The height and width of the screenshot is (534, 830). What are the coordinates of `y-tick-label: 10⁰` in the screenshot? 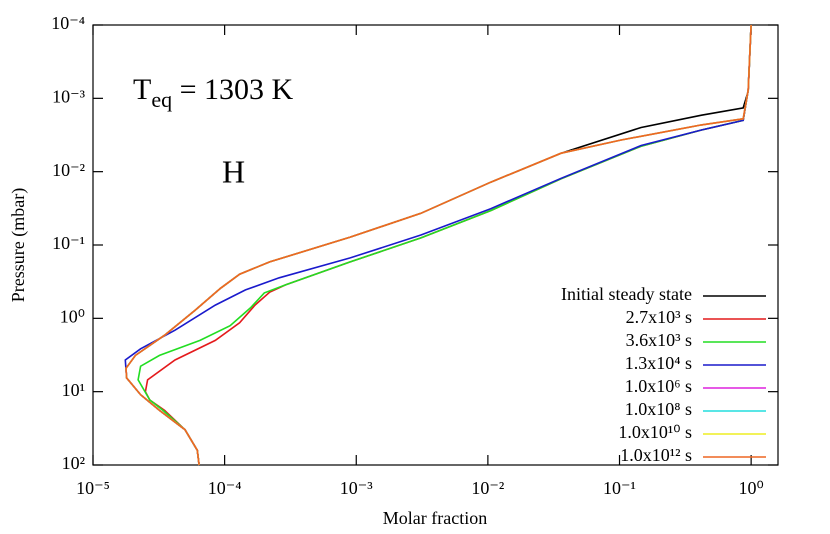 It's located at (72, 316).